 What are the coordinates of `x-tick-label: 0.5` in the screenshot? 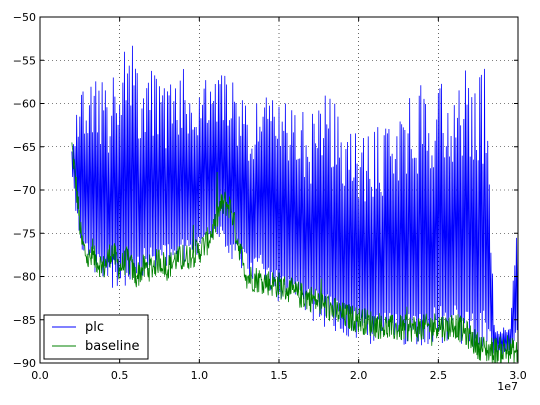 It's located at (120, 375).